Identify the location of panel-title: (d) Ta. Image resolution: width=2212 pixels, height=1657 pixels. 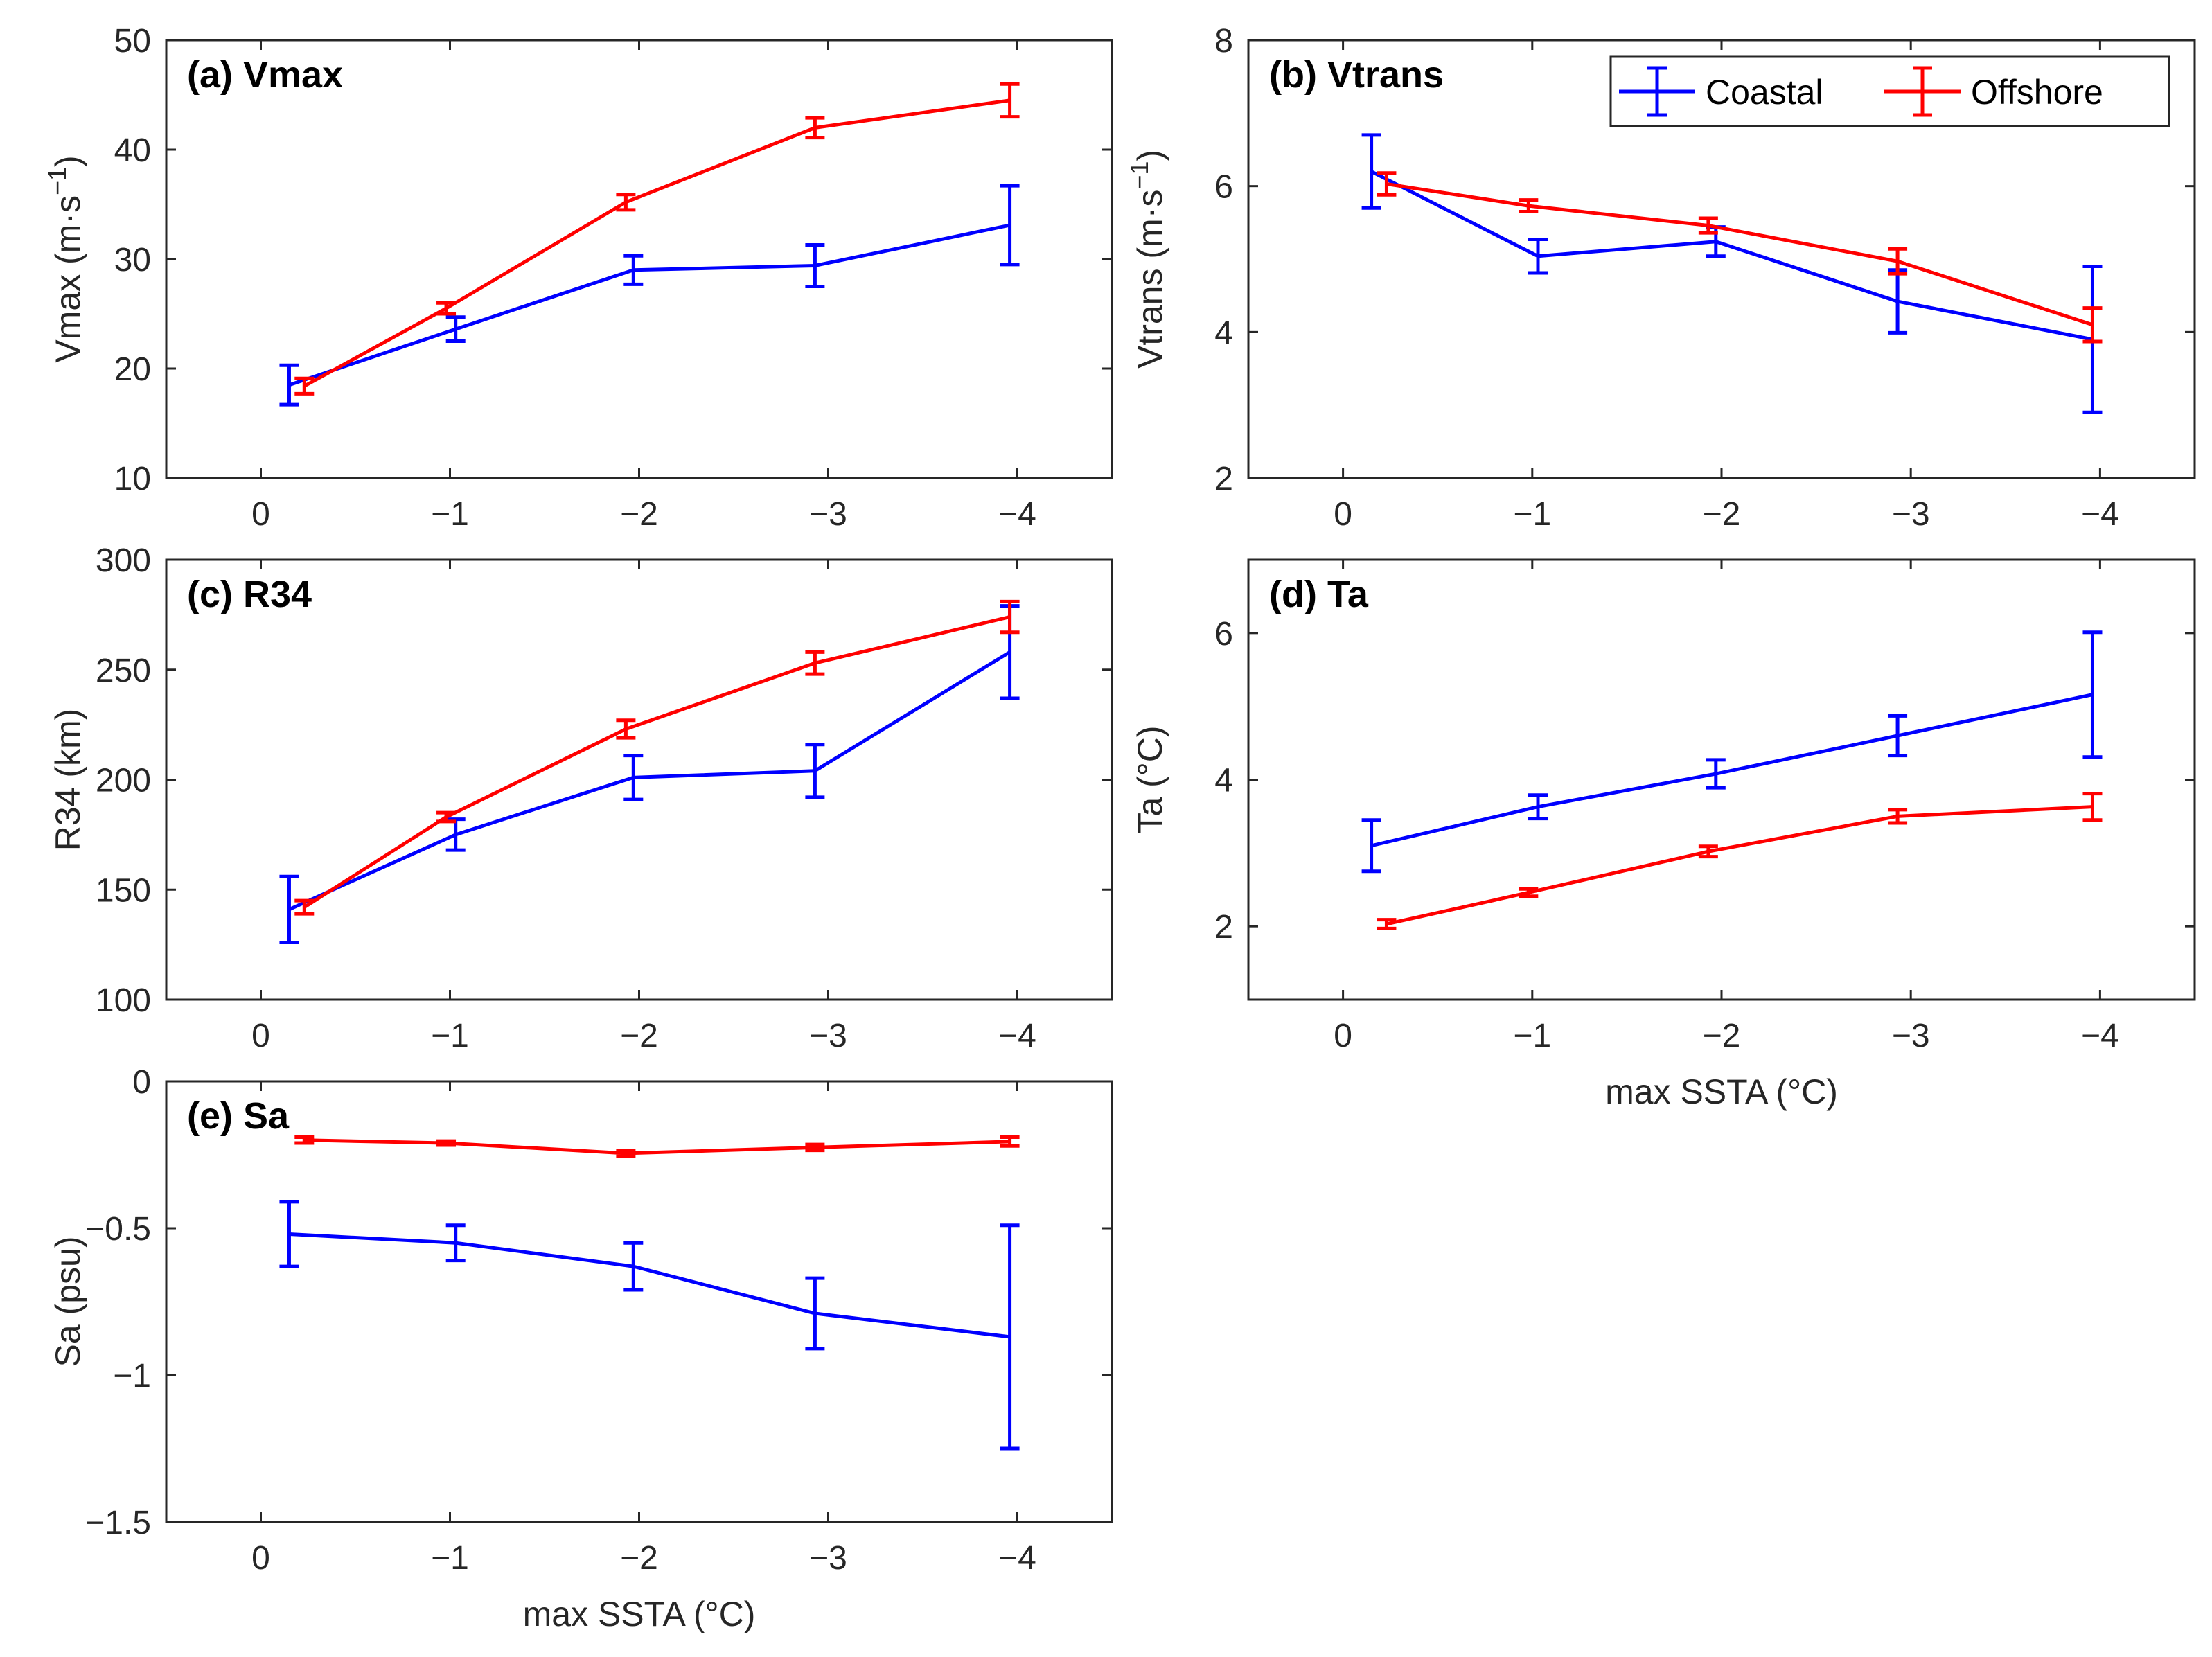
(1319, 595).